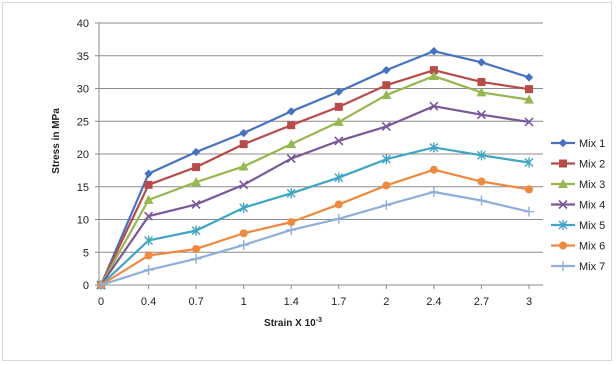 The image size is (616, 365). What do you see at coordinates (578, 247) in the screenshot?
I see `legend-item-mix-6: Mix 6` at bounding box center [578, 247].